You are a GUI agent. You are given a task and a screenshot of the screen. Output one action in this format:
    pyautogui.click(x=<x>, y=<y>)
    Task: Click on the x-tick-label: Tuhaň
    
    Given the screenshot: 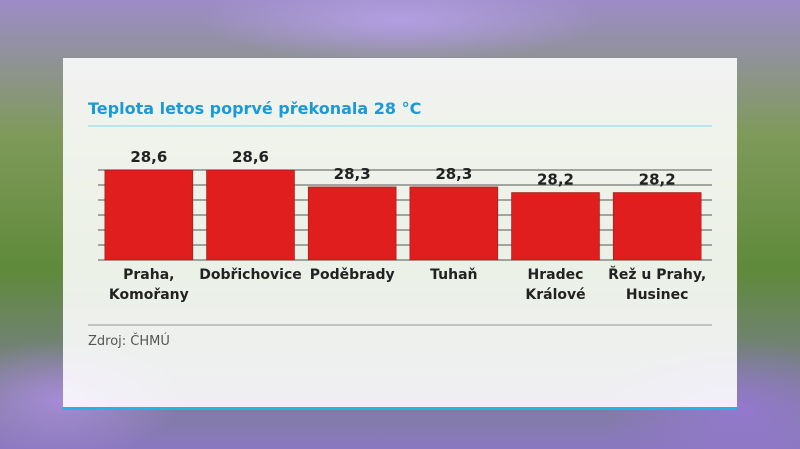 What is the action you would take?
    pyautogui.click(x=454, y=275)
    